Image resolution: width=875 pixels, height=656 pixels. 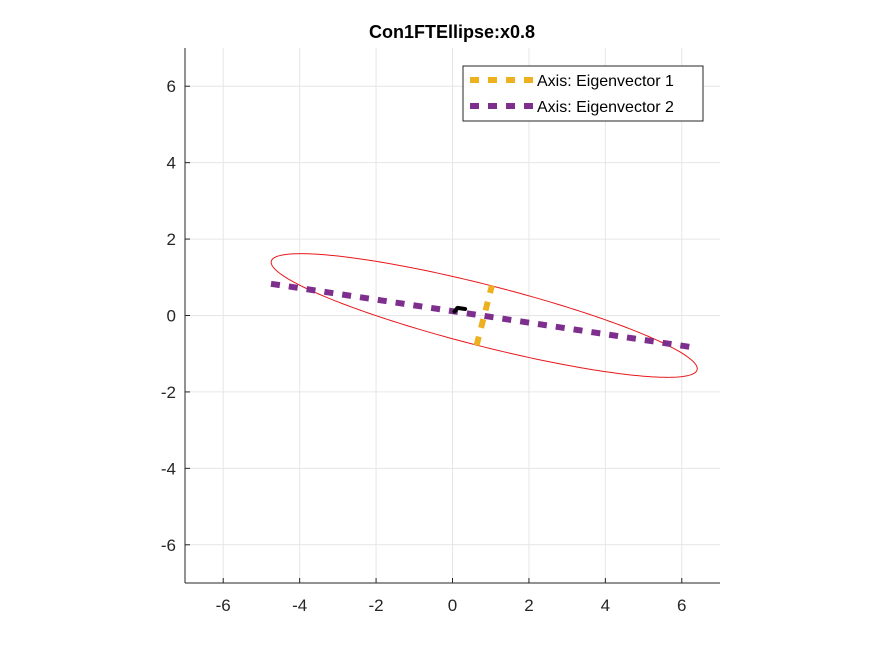 I want to click on y-tick-label: -4, so click(x=168, y=468).